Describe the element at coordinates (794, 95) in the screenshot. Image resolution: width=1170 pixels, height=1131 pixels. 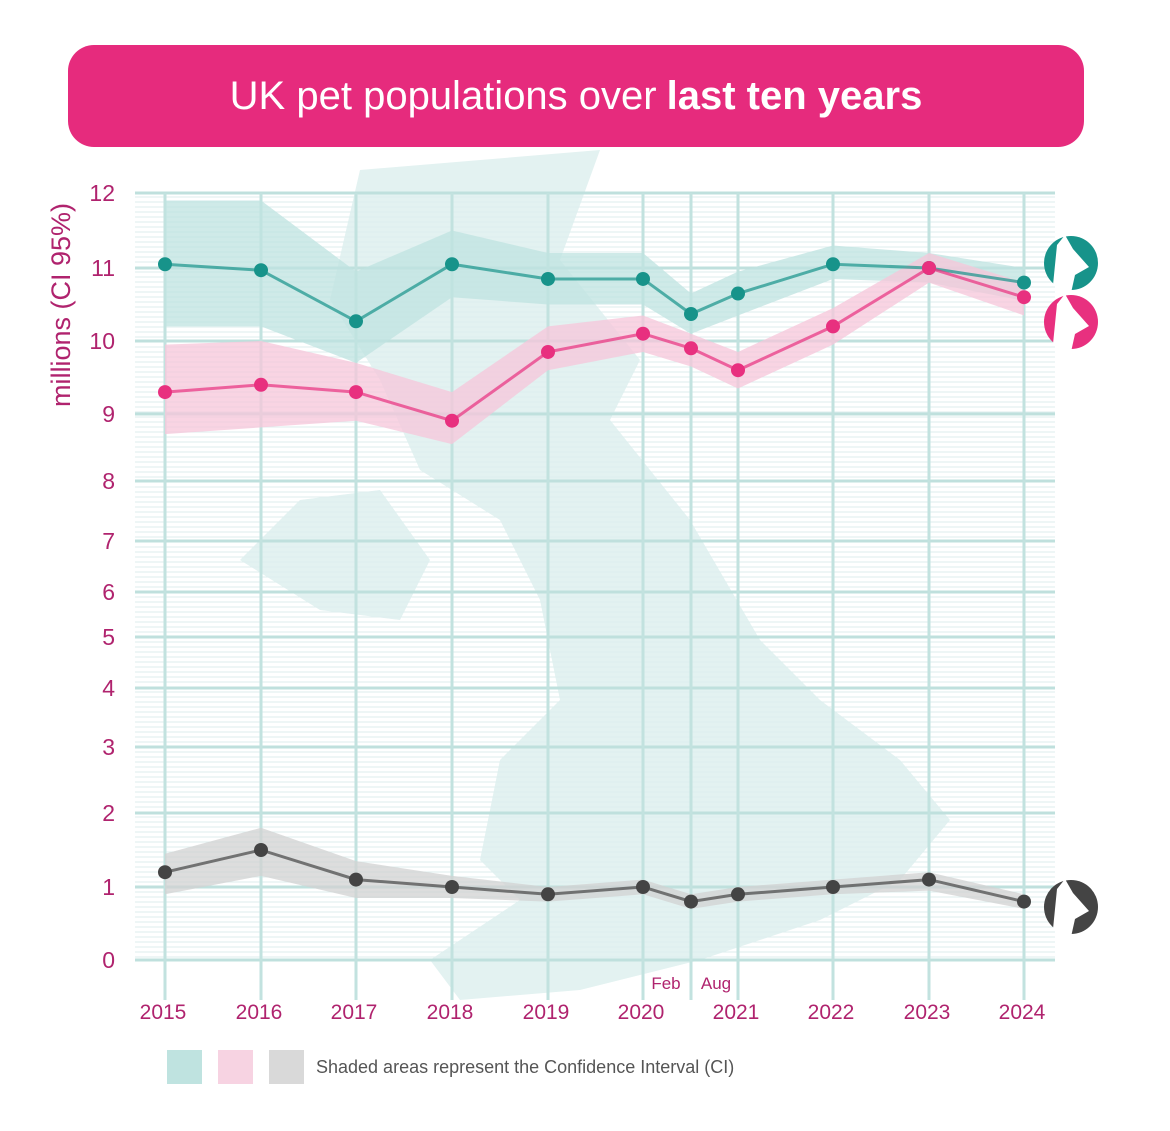
I see `title-bold: last ten years` at that location.